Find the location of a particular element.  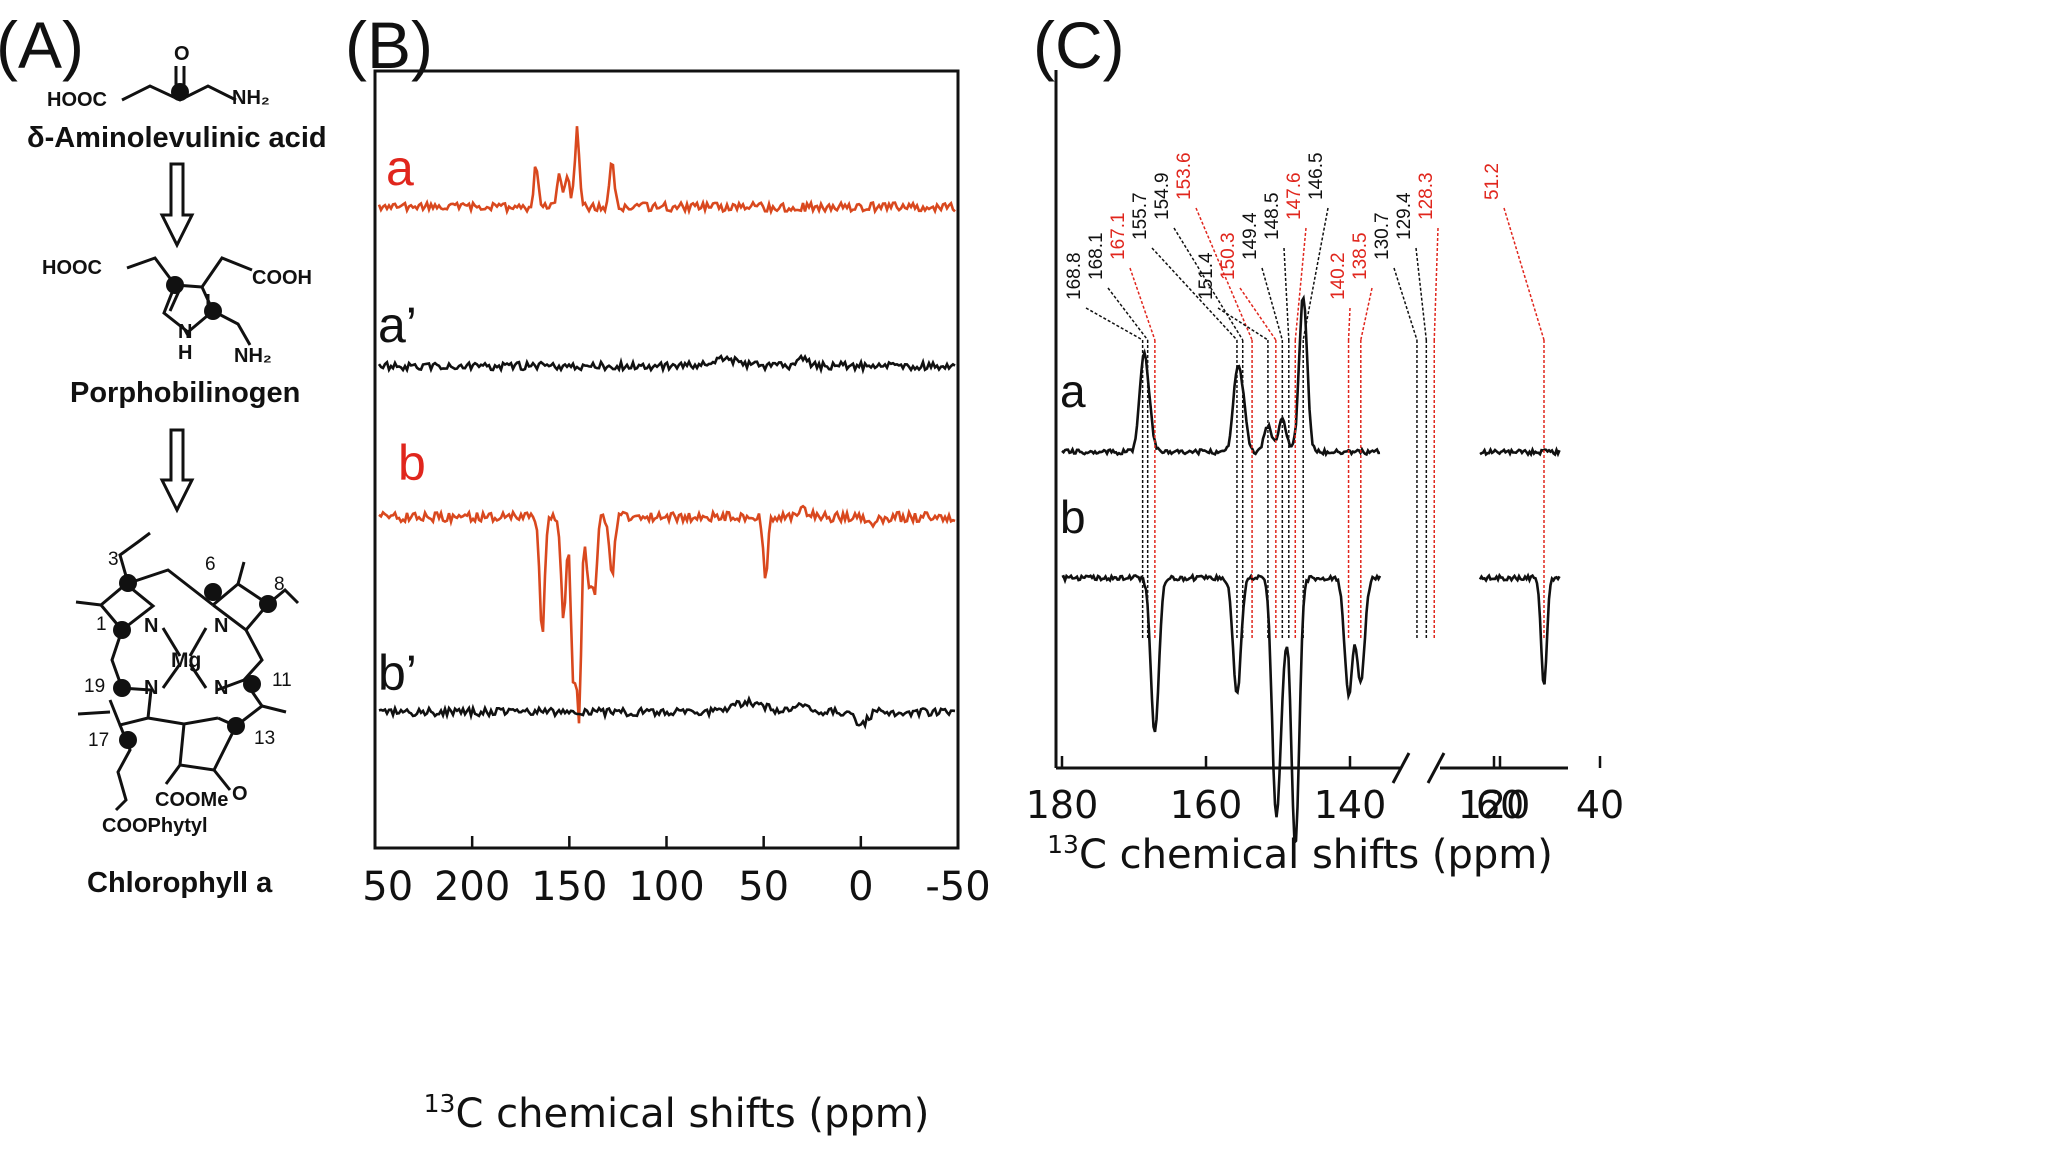

chl-n3: N is located at coordinates (151, 688).